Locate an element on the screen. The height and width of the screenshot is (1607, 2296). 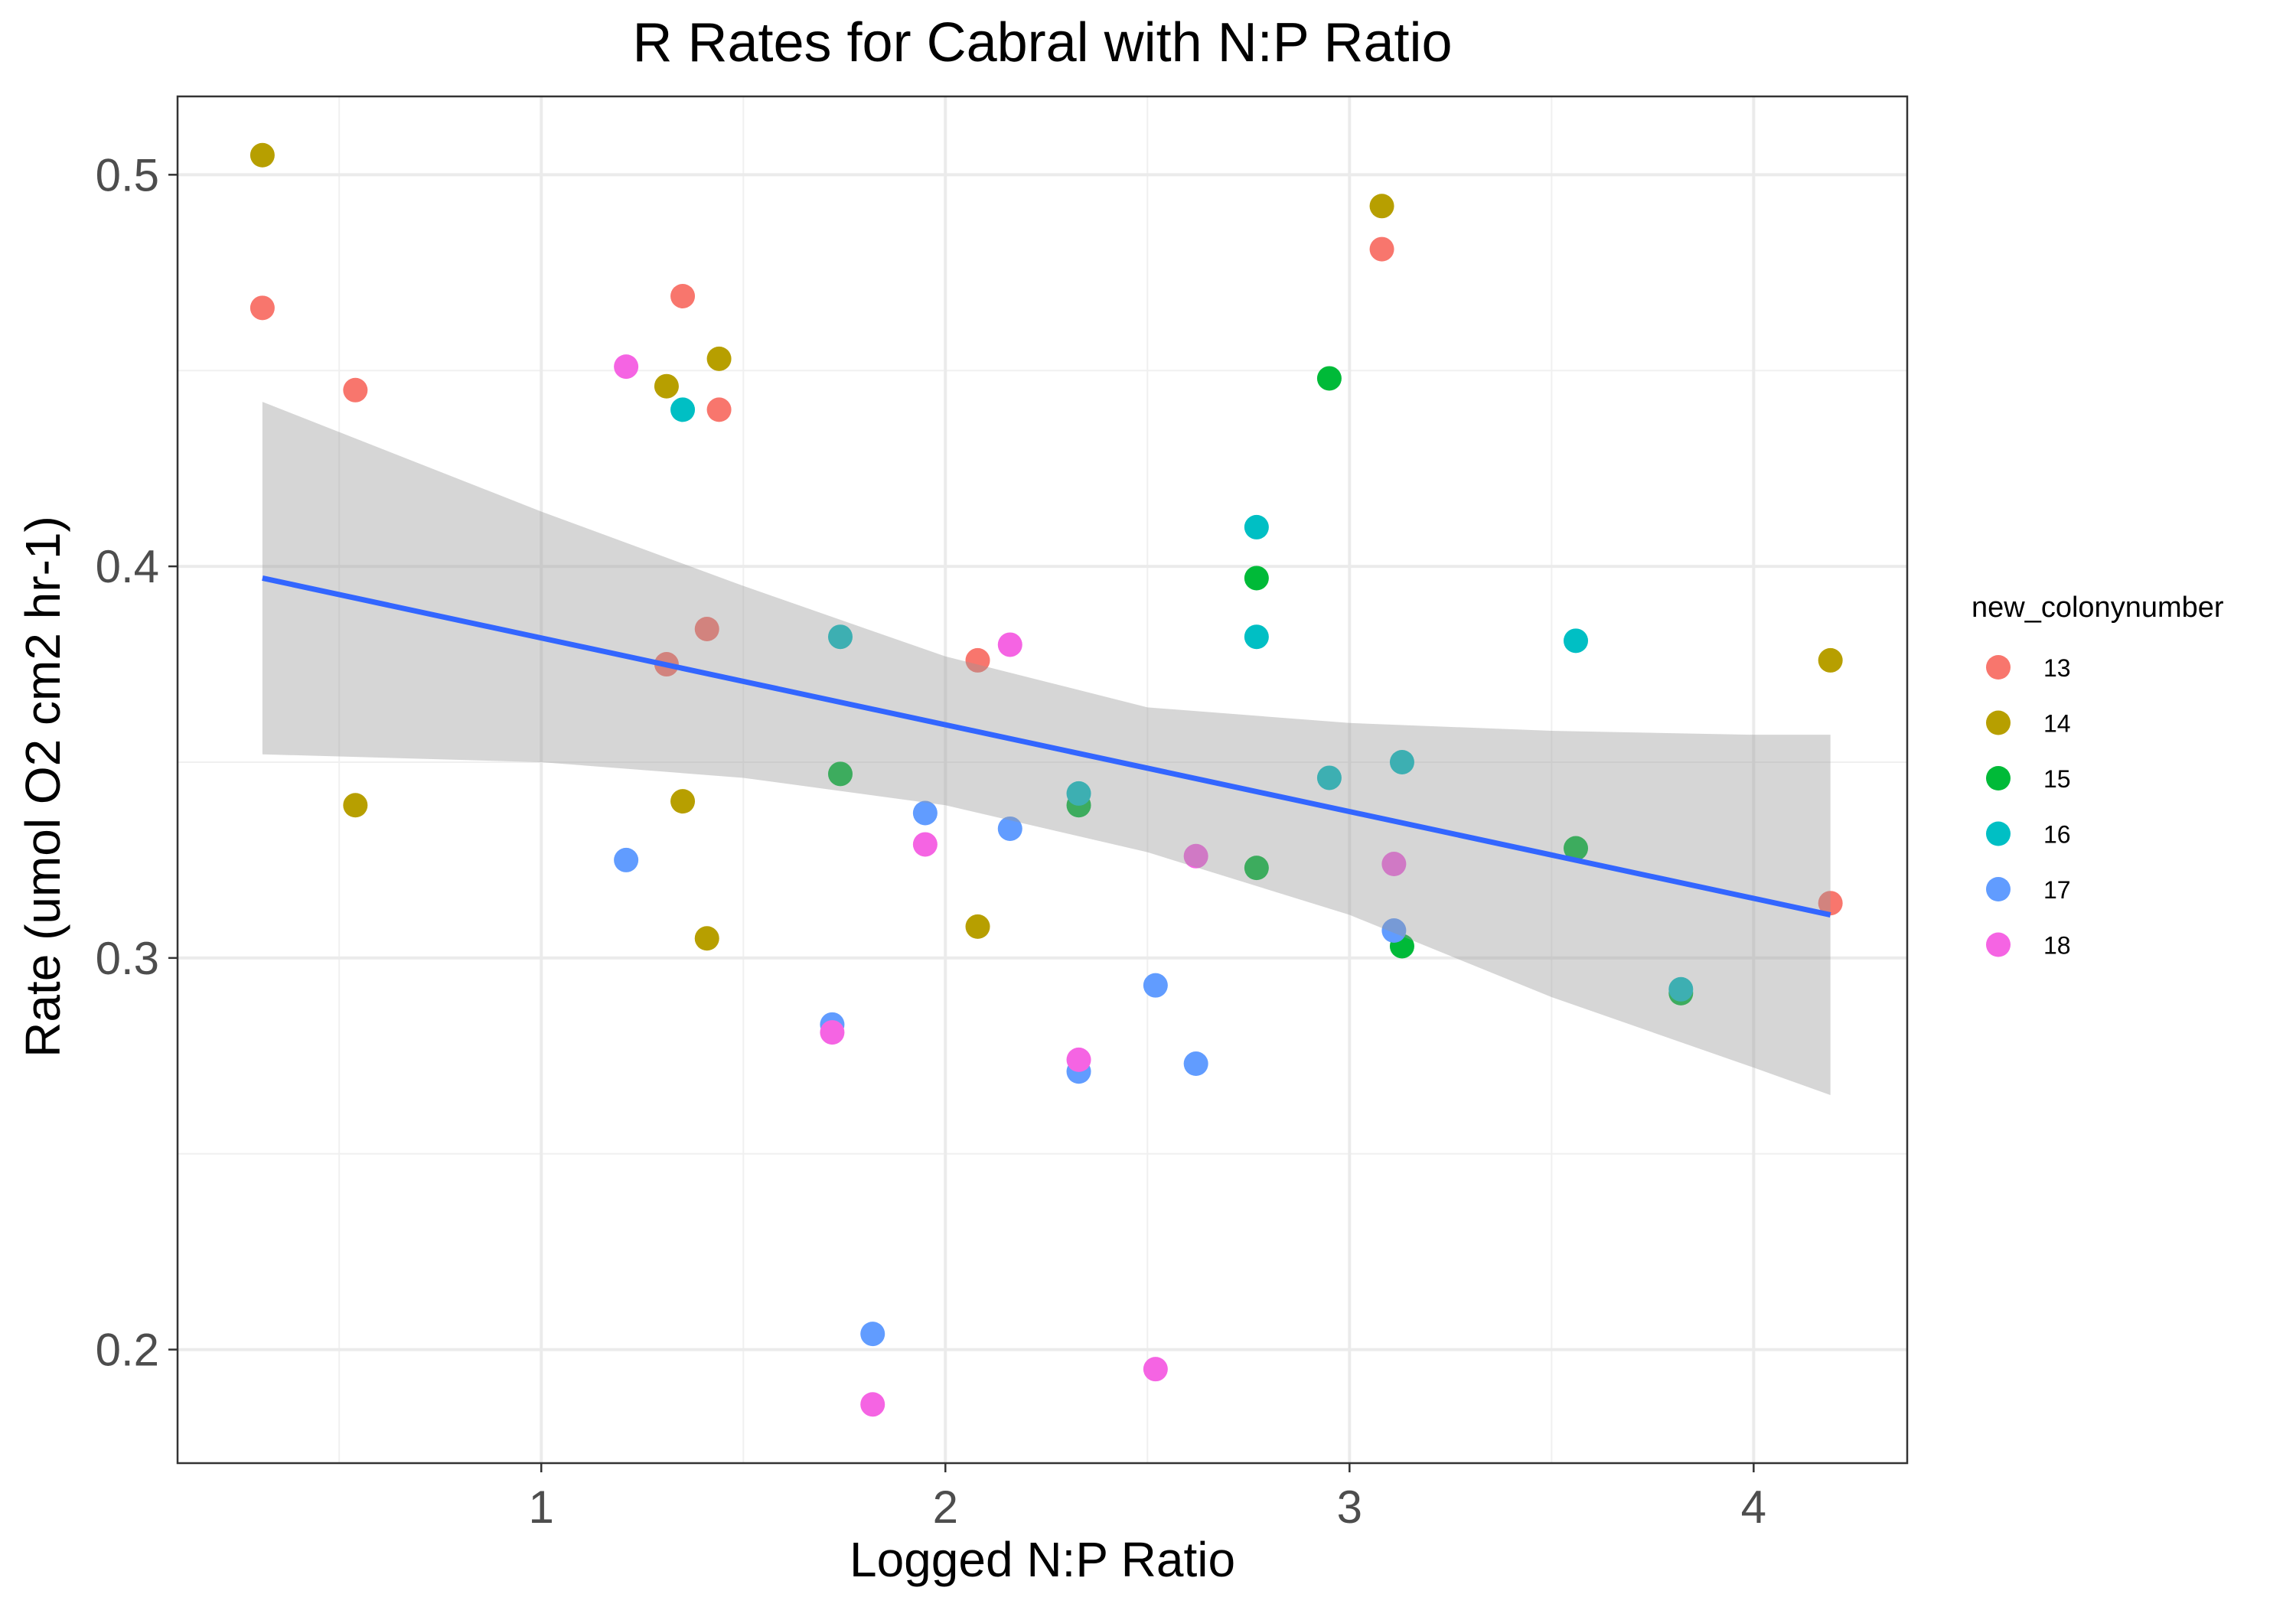
legend-label: 13 is located at coordinates (2057, 668).